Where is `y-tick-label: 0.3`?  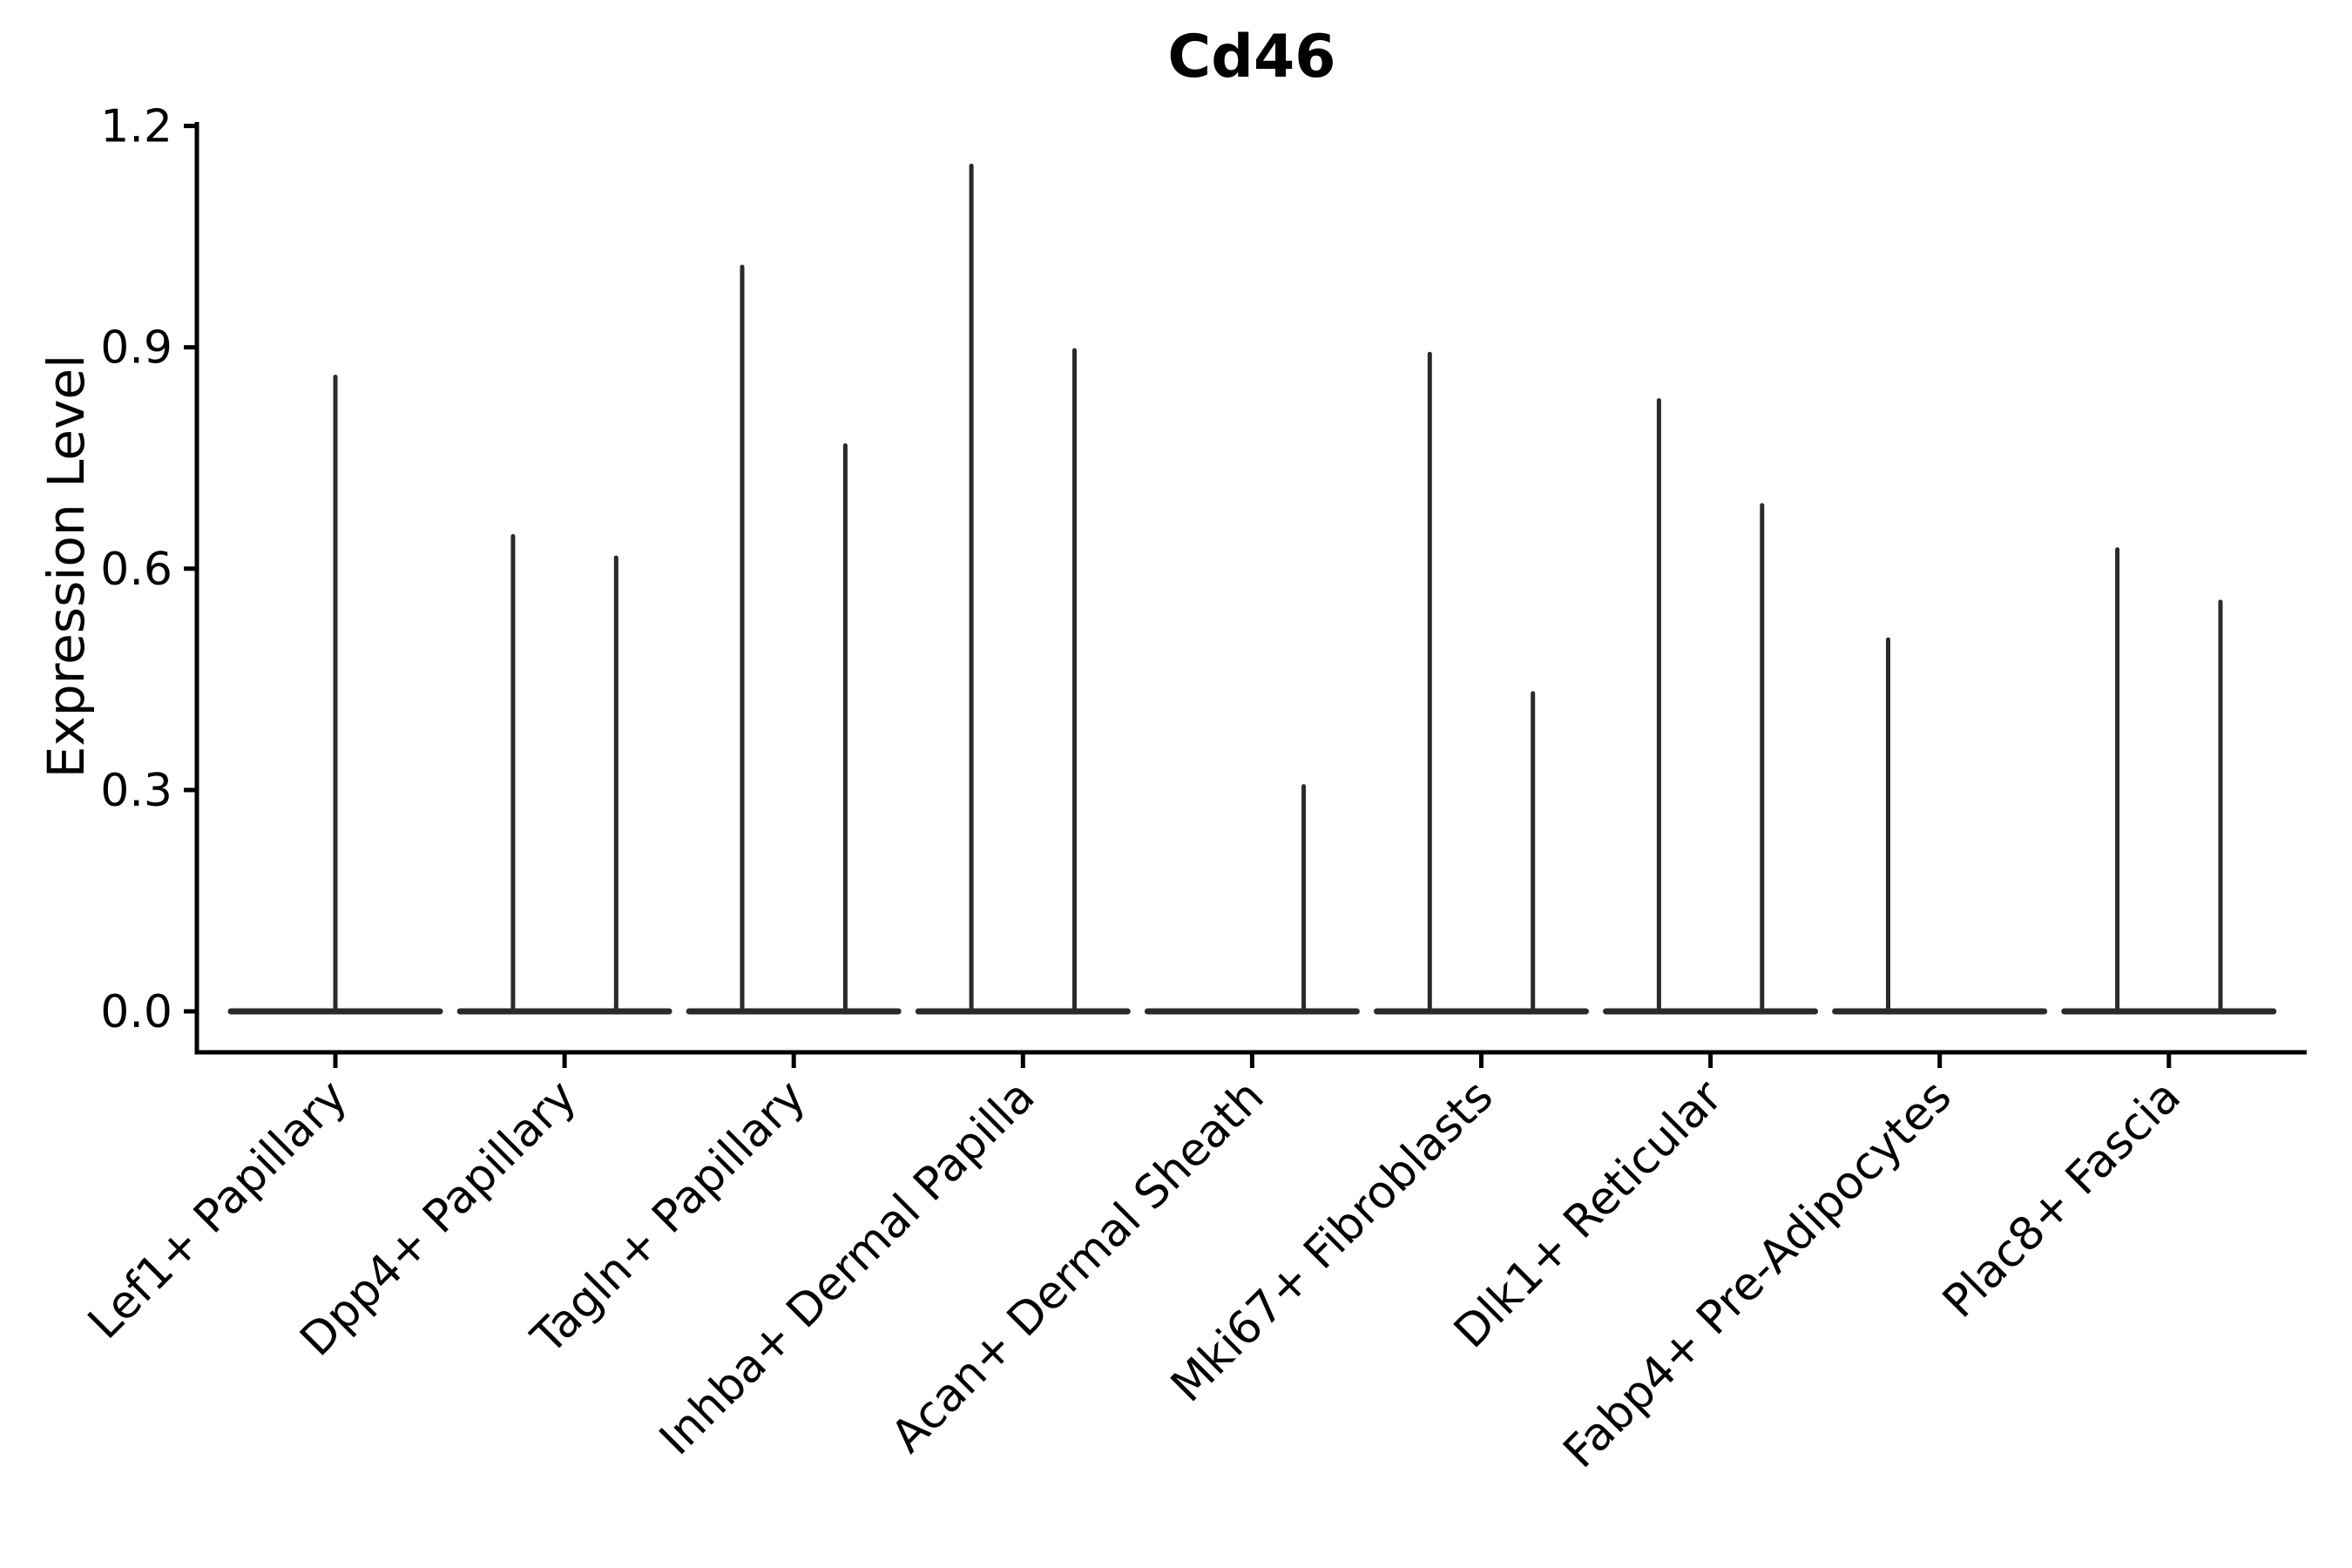
y-tick-label: 0.3 is located at coordinates (136, 791).